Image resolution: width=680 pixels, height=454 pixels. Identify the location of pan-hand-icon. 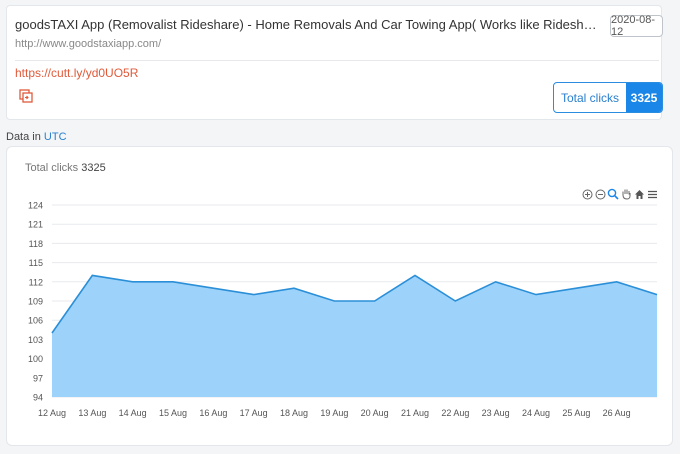
(626, 194).